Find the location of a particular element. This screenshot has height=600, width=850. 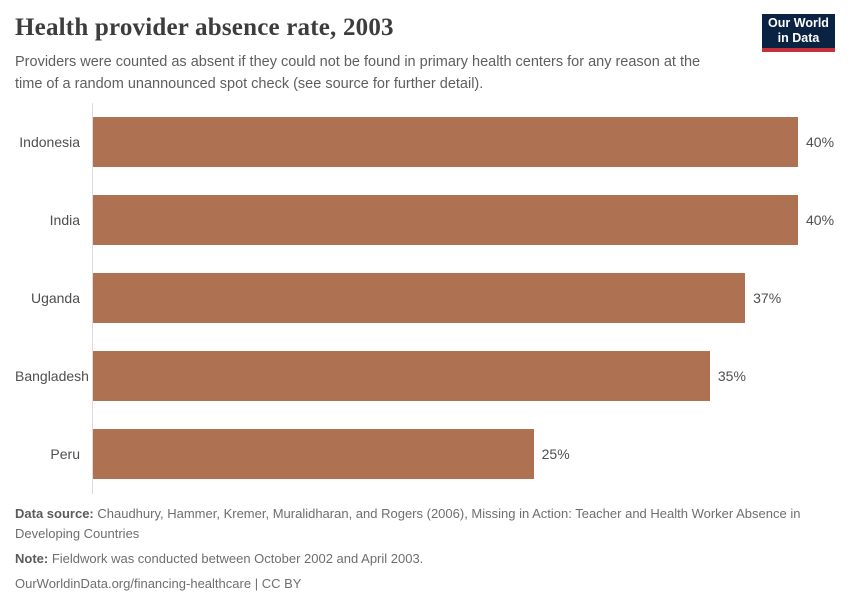

bar-row: Peru 25% is located at coordinates (425, 453).